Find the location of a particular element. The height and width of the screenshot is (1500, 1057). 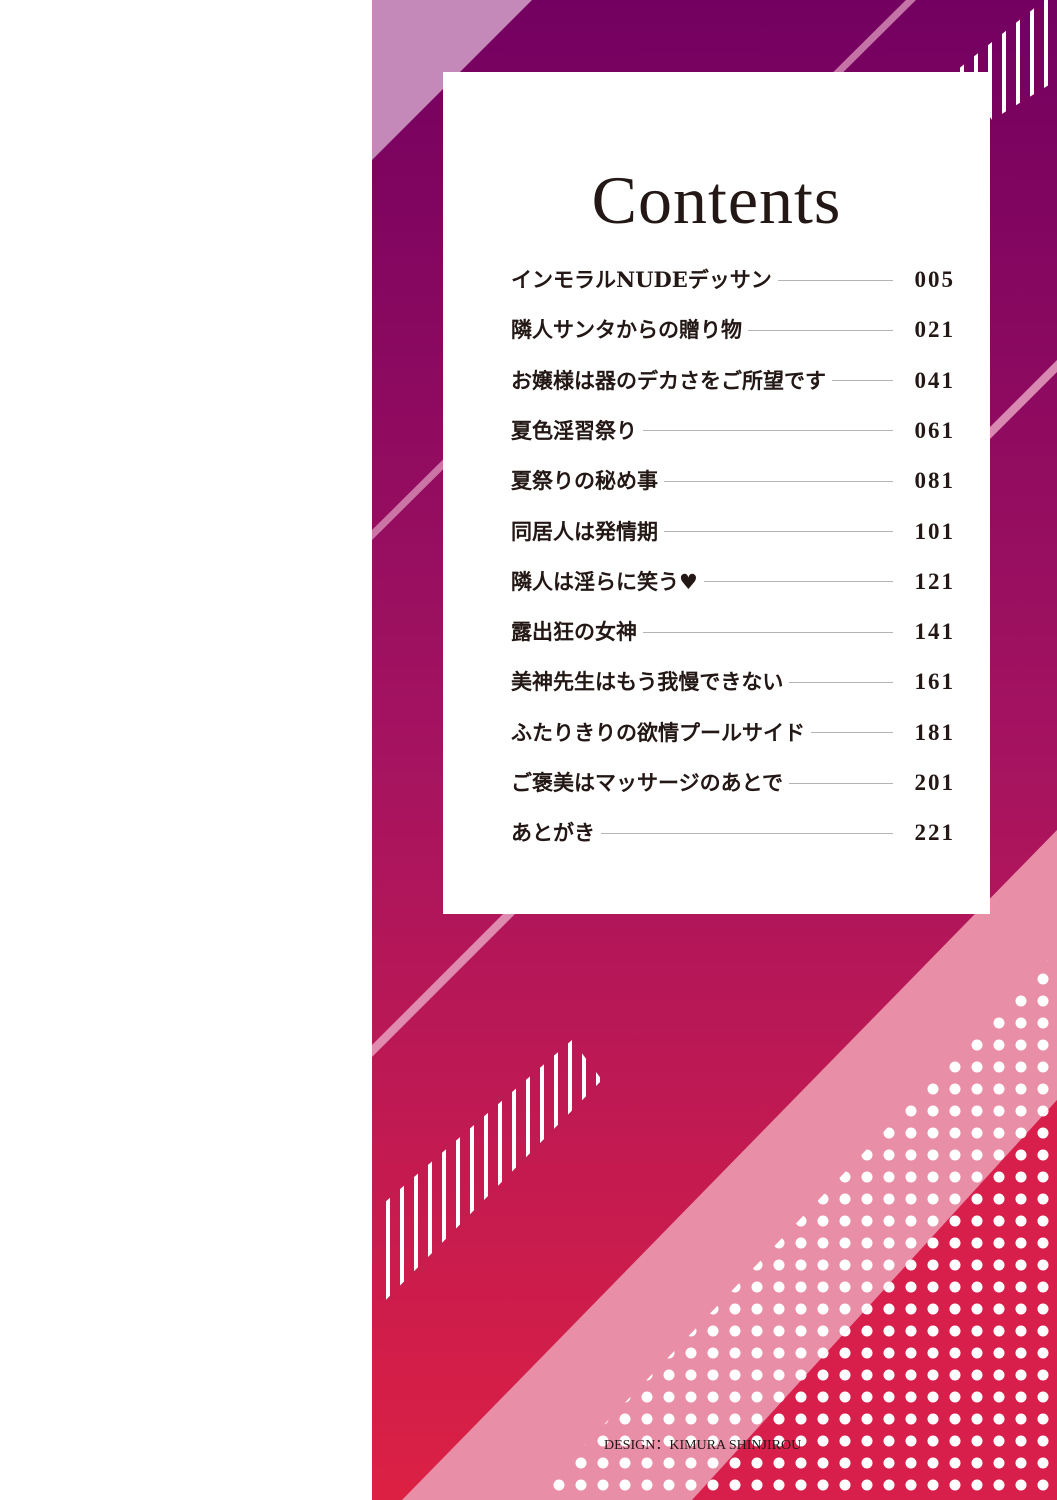

entry-page: 021 is located at coordinates (934, 330).